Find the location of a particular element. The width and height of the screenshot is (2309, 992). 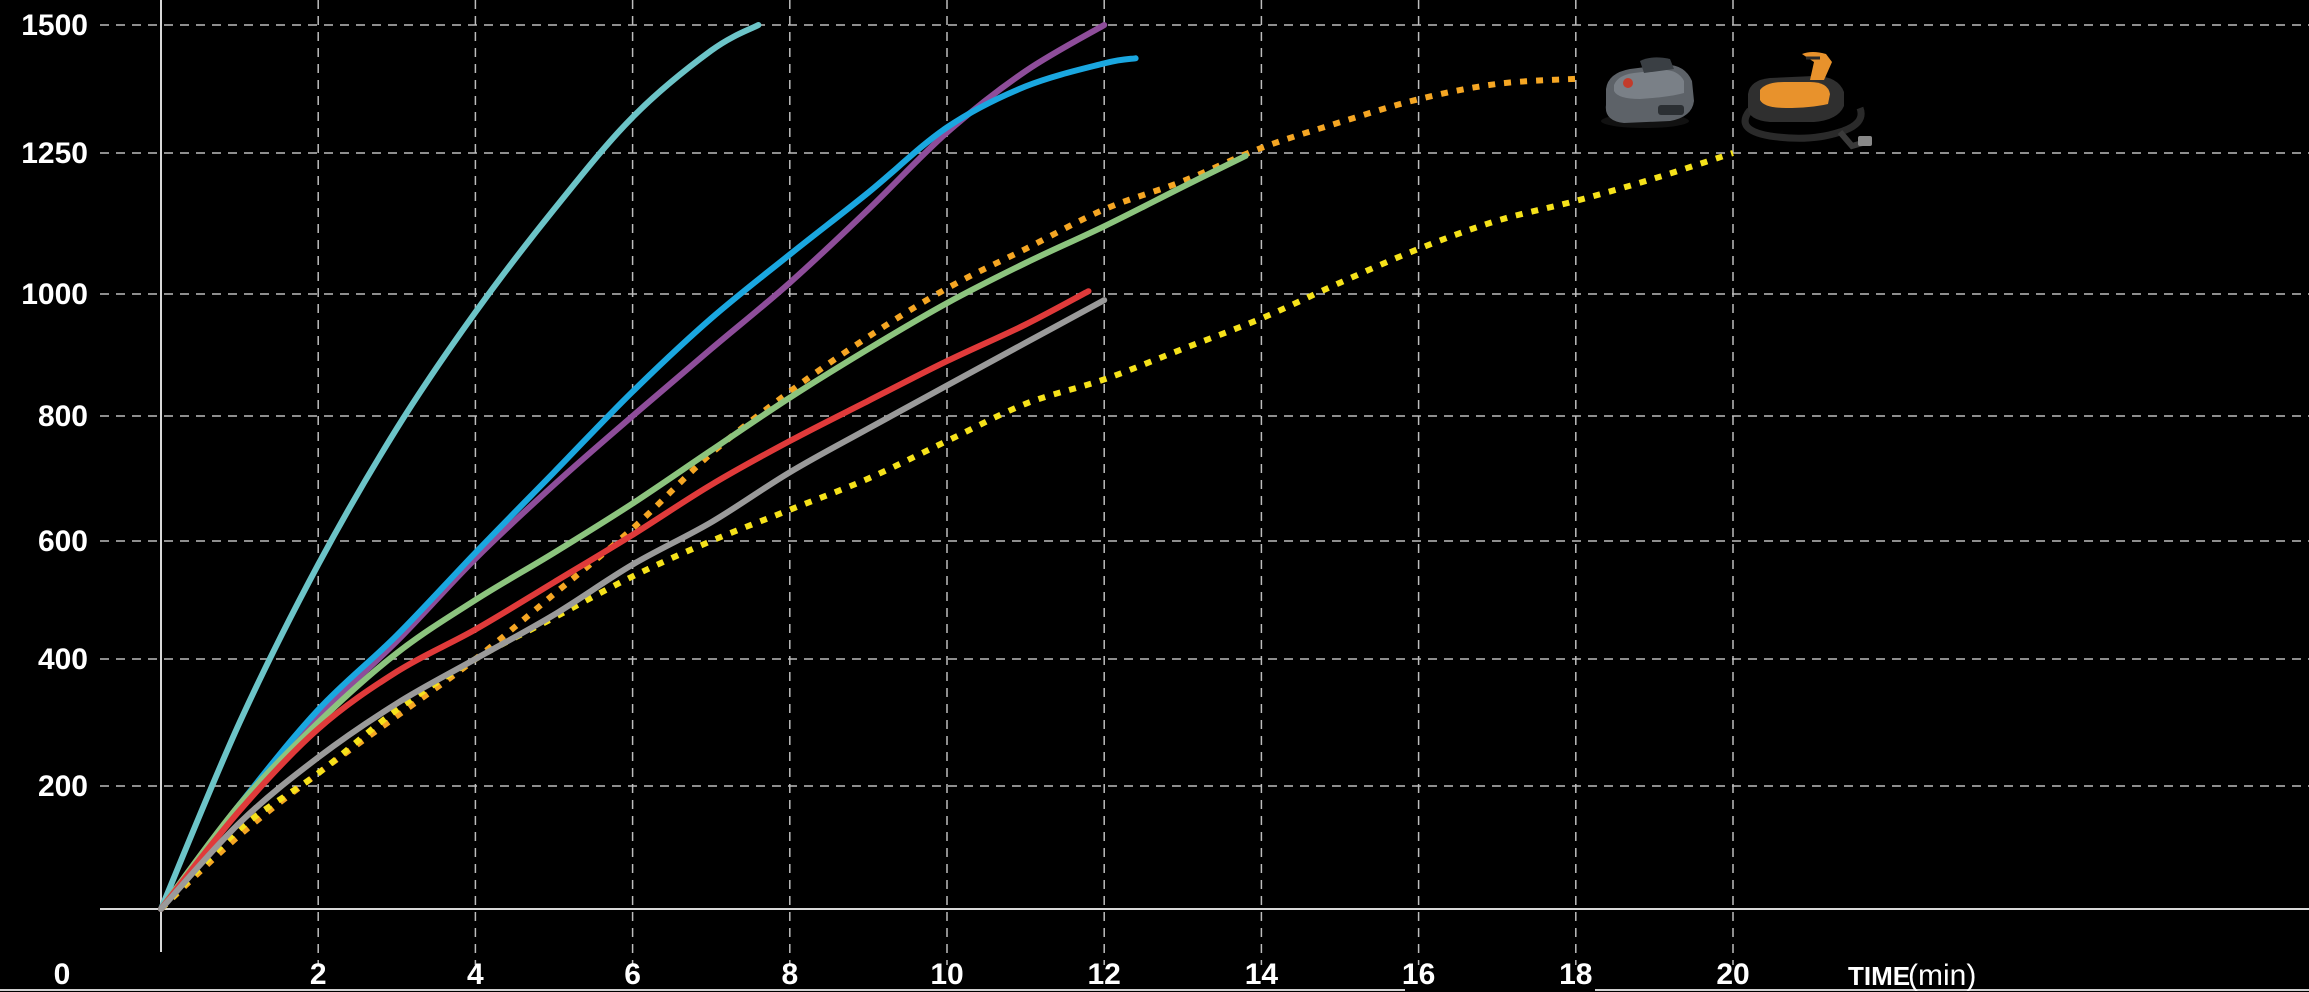

x-tick-label: 14 is located at coordinates (1262, 974).